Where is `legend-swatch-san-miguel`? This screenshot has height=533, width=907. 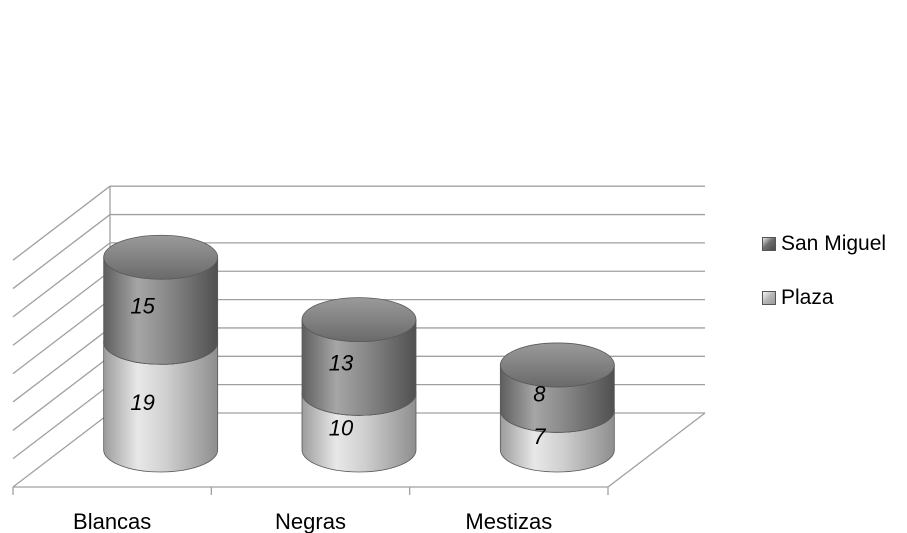 legend-swatch-san-miguel is located at coordinates (769, 244).